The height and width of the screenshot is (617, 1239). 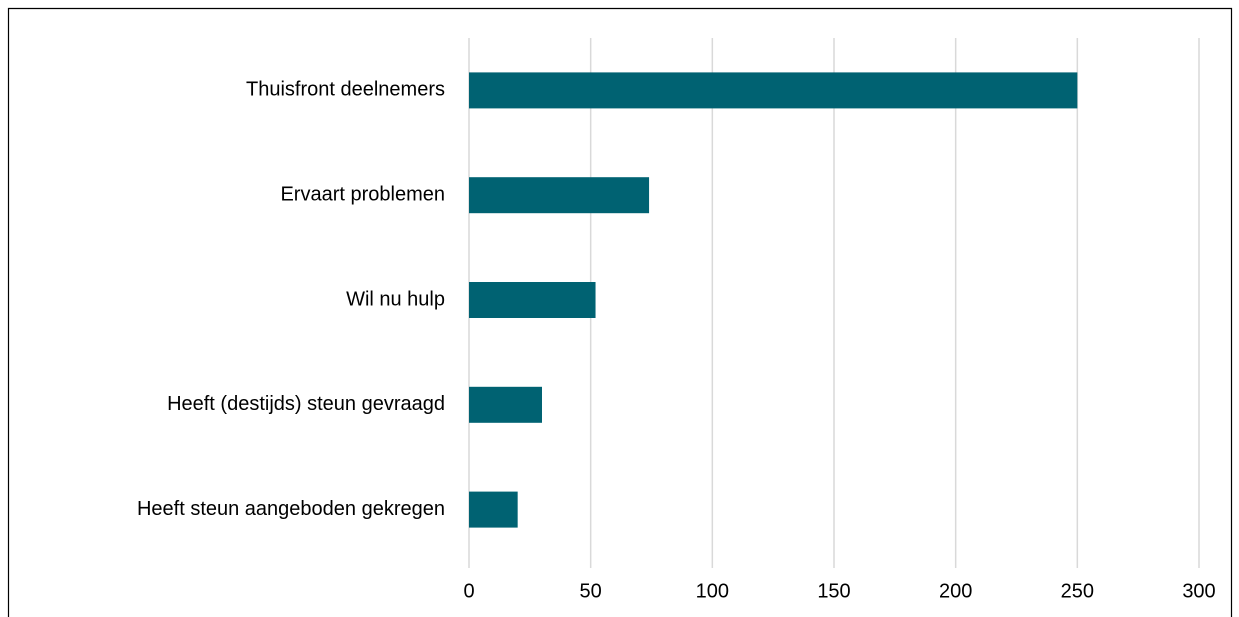 I want to click on y-tick-label: Ervaart problemen, so click(x=362, y=194).